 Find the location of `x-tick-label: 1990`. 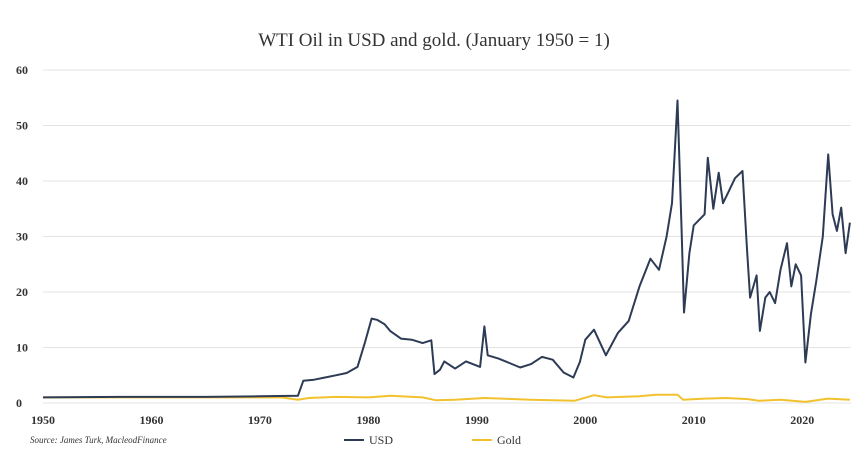

x-tick-label: 1990 is located at coordinates (477, 420).